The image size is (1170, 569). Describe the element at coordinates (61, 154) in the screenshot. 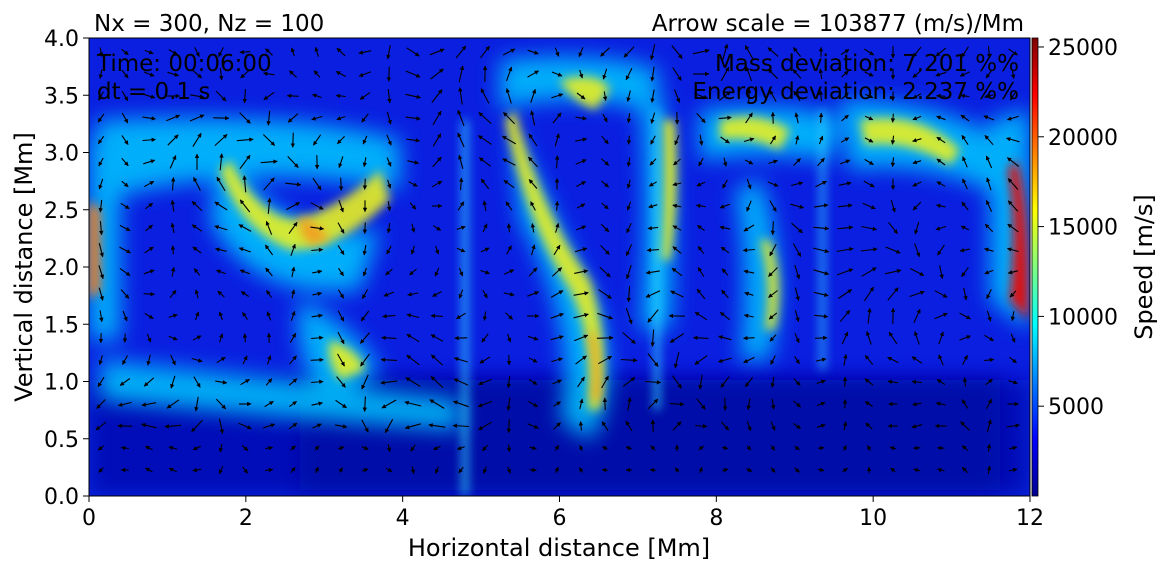

I see `y-tick-label: 3.0` at that location.